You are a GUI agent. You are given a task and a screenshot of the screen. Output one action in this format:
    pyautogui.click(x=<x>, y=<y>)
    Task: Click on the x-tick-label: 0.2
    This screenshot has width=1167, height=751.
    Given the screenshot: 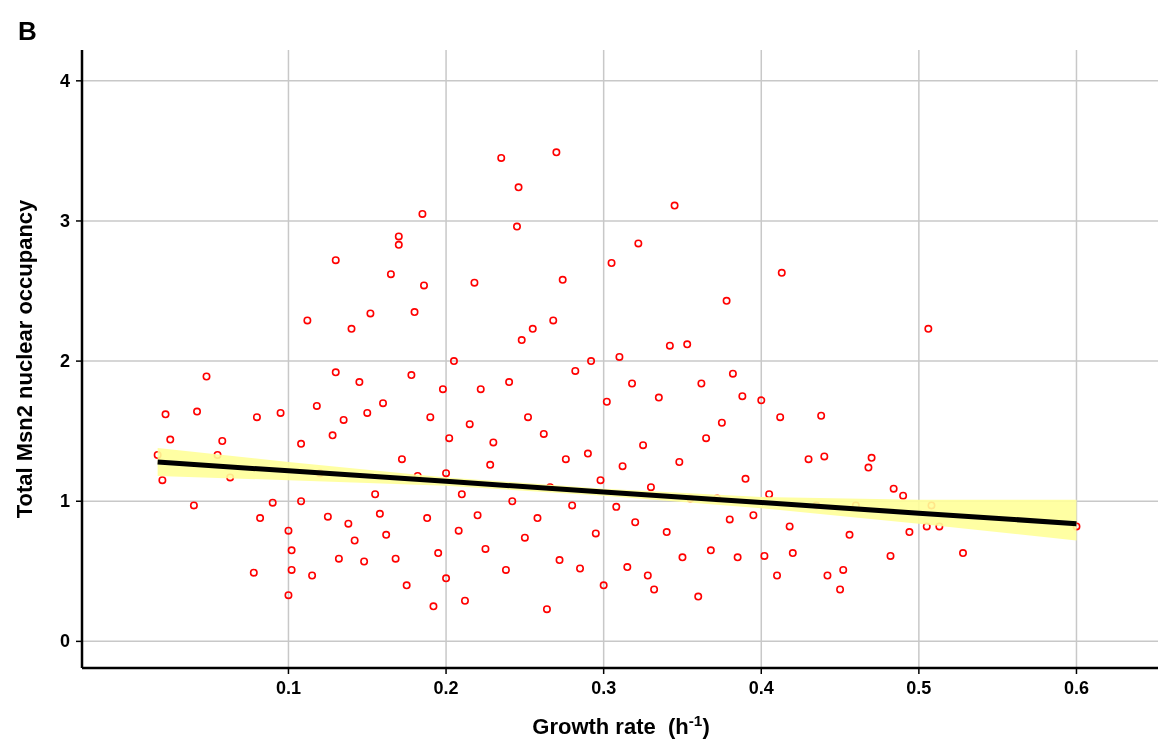 What is the action you would take?
    pyautogui.click(x=446, y=688)
    